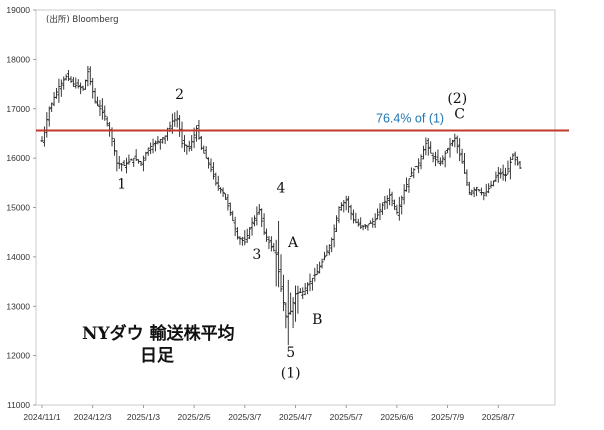 This screenshot has height=430, width=604. Describe the element at coordinates (18, 356) in the screenshot. I see `y-tick-label: 12000` at that location.